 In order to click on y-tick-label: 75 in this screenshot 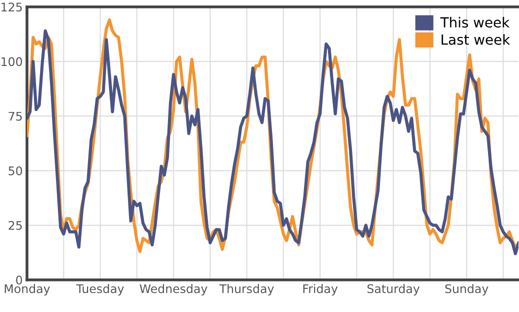, I will do `click(15, 116)`.